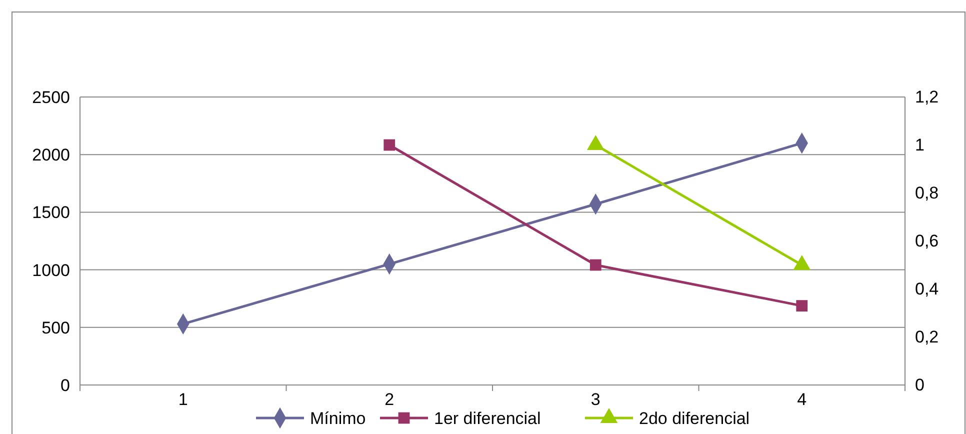 The width and height of the screenshot is (966, 434). What do you see at coordinates (56, 328) in the screenshot?
I see `y-tick-label: 500` at bounding box center [56, 328].